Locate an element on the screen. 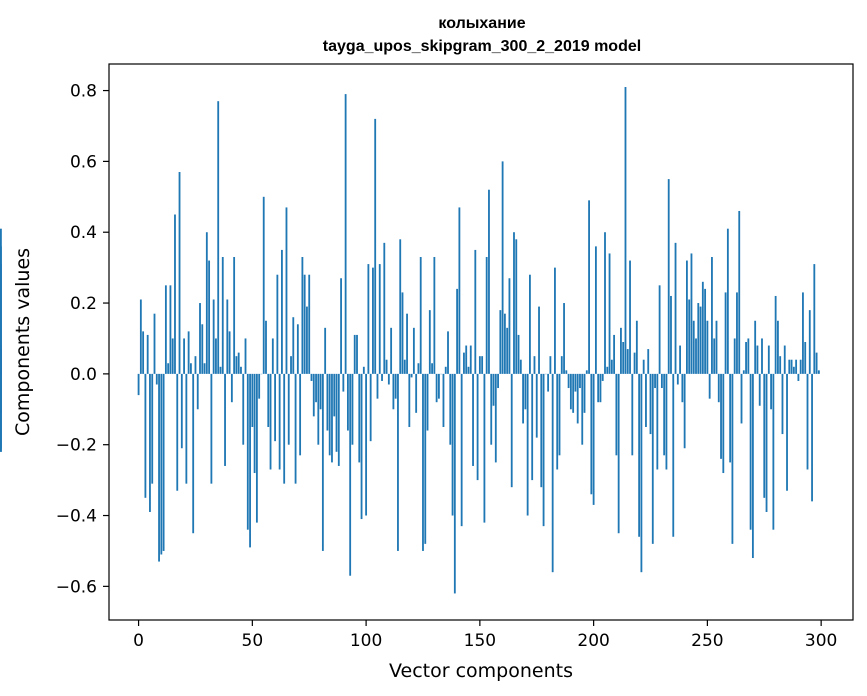 Image resolution: width=867 pixels, height=696 pixels. y-tick-label-4: 0.2 is located at coordinates (83, 304).